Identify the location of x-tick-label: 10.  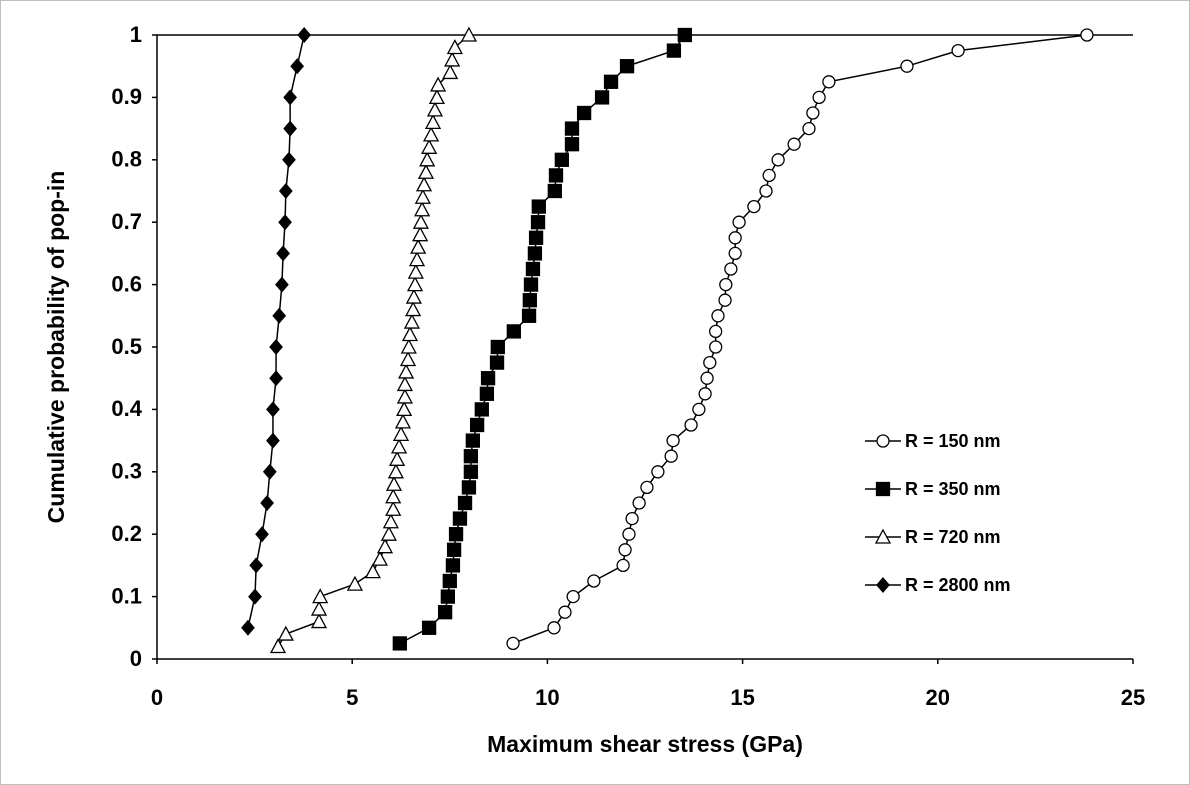
(547, 697).